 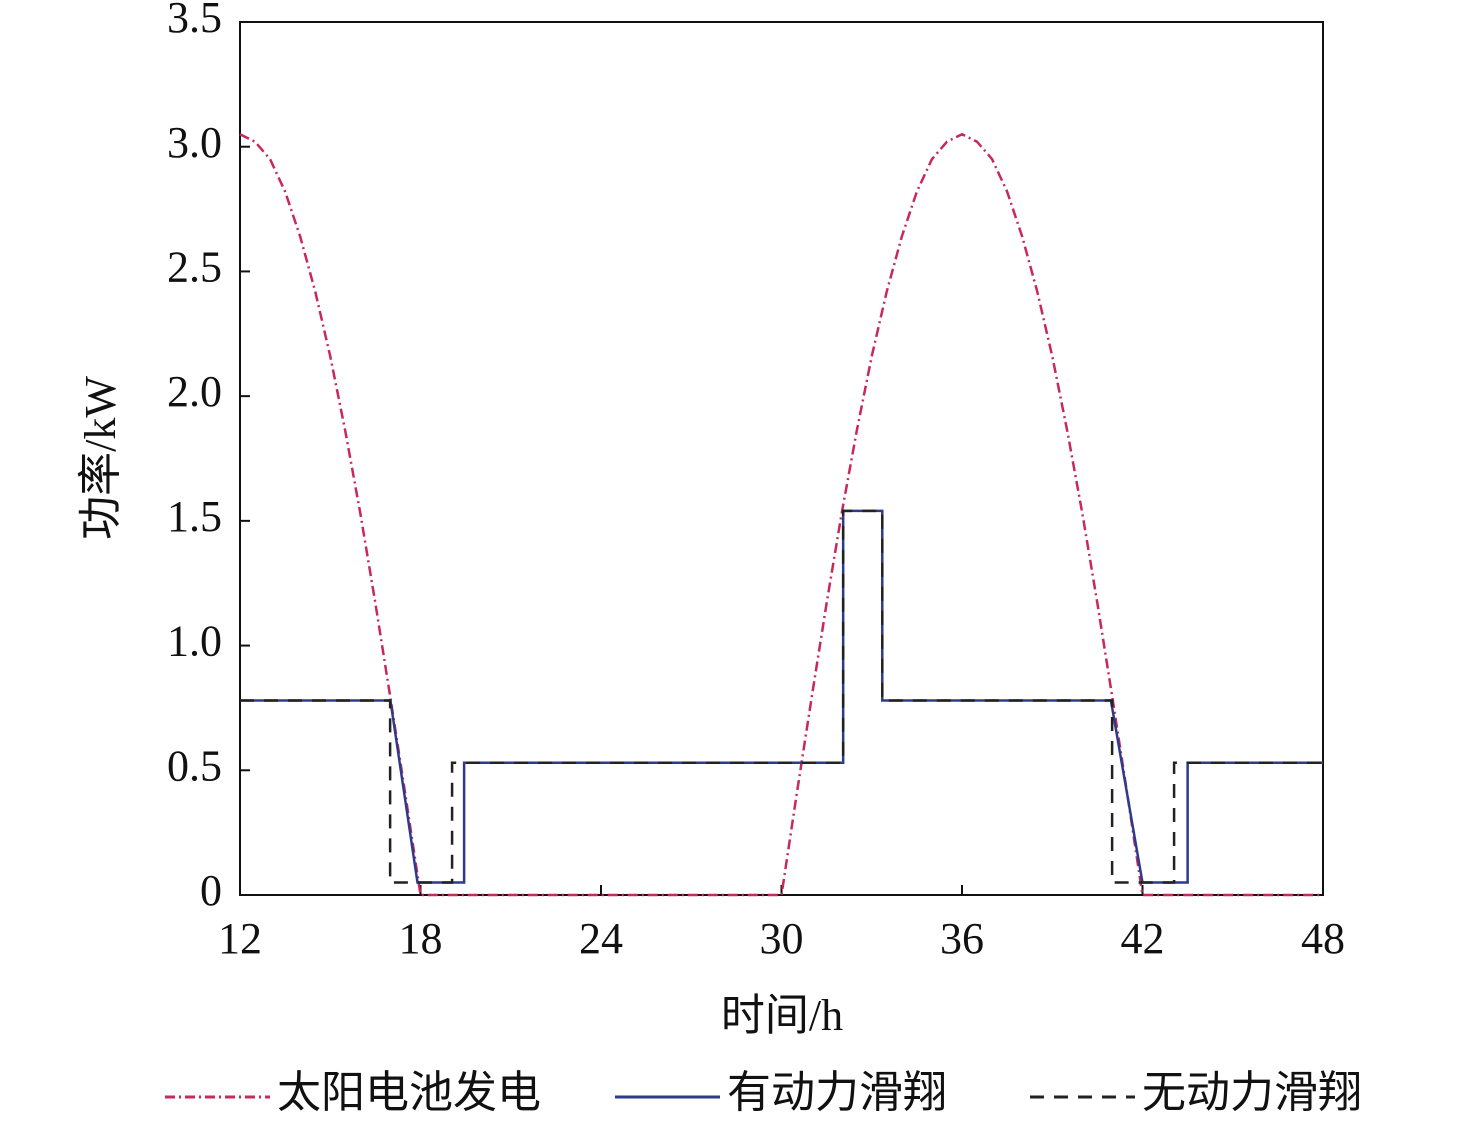 What do you see at coordinates (421, 938) in the screenshot?
I see `x-tick-label: 18` at bounding box center [421, 938].